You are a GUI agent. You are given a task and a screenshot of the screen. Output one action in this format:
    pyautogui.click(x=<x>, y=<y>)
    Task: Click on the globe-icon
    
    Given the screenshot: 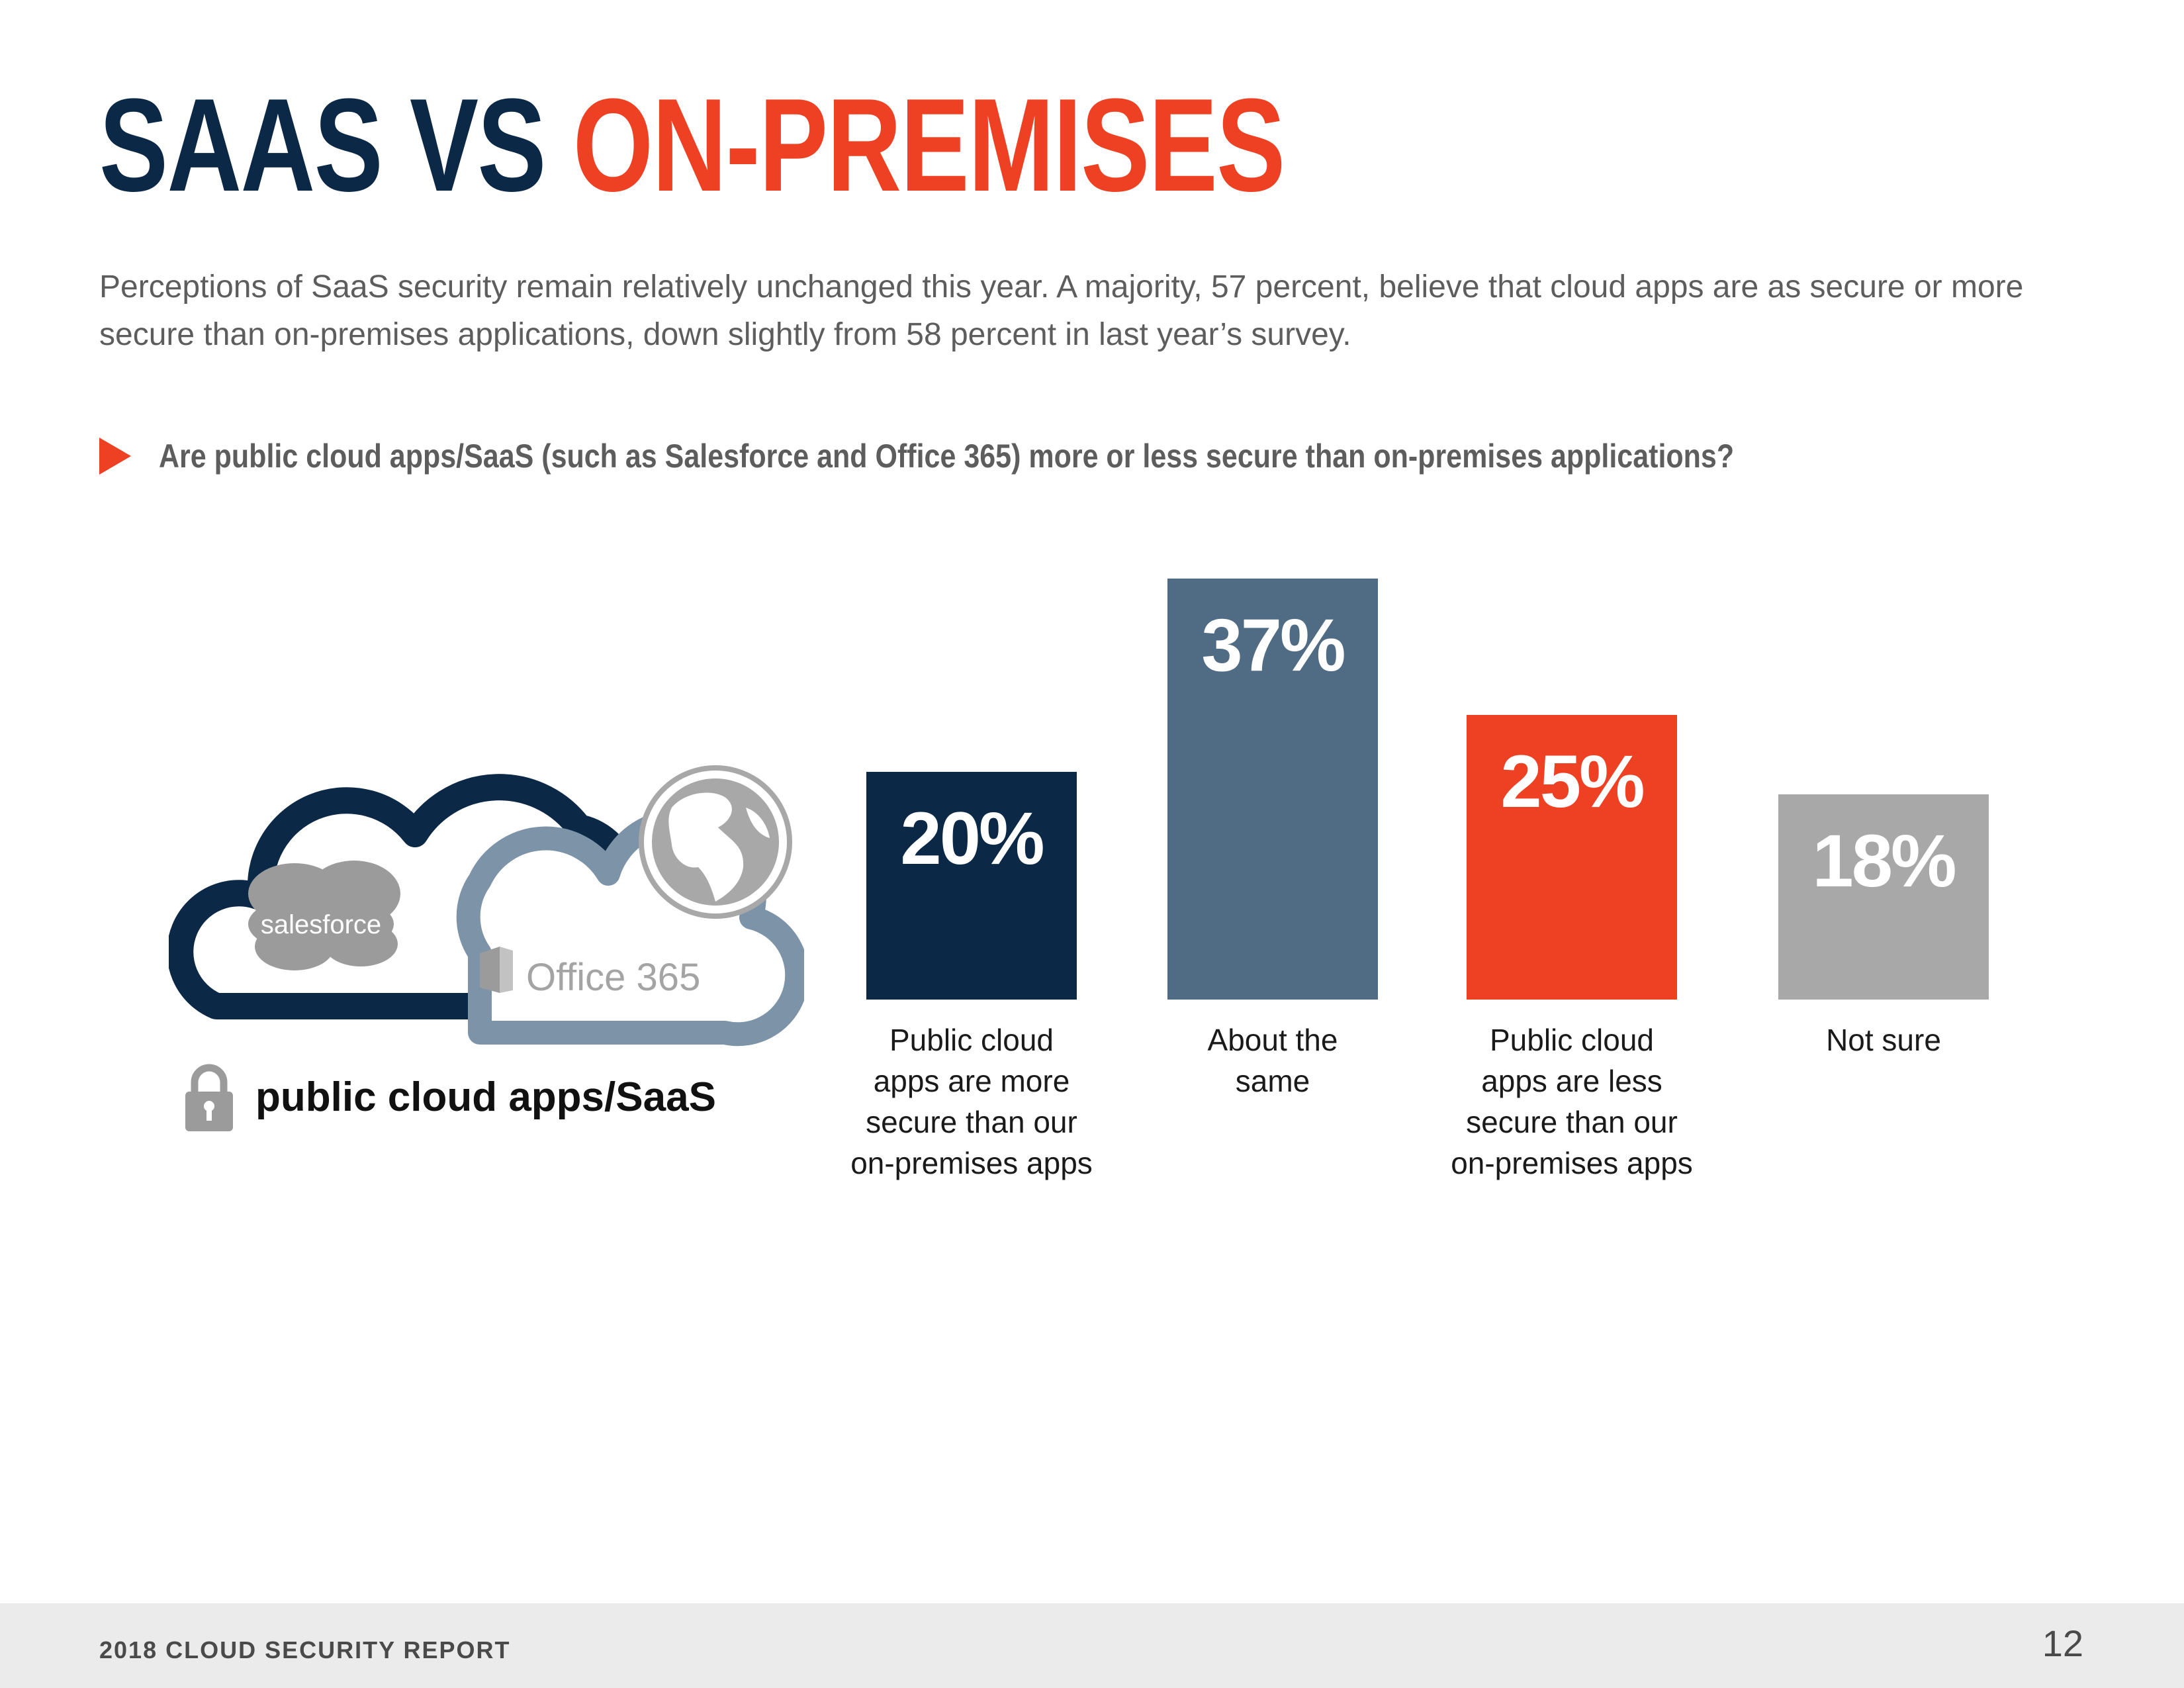 What is the action you would take?
    pyautogui.click(x=715, y=842)
    